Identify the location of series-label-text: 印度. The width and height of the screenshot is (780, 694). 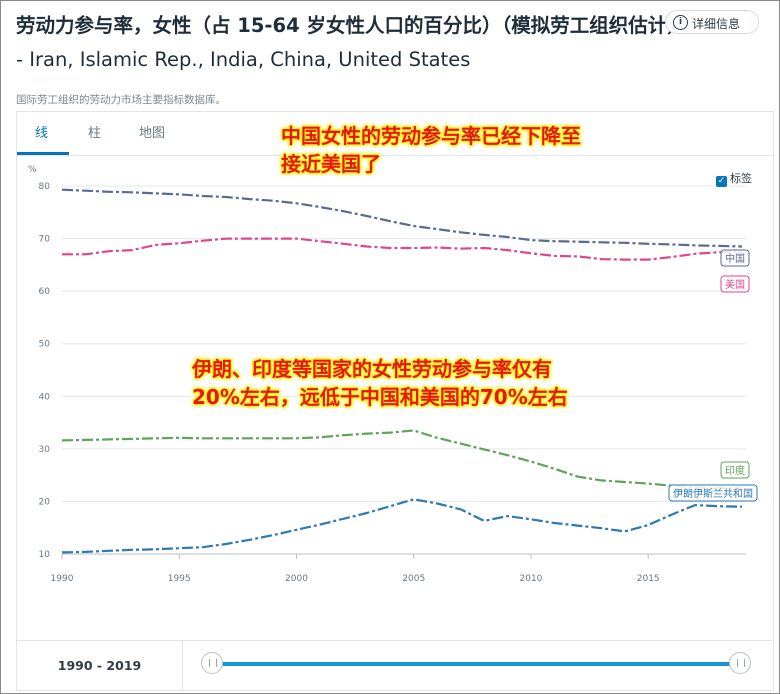
(735, 470).